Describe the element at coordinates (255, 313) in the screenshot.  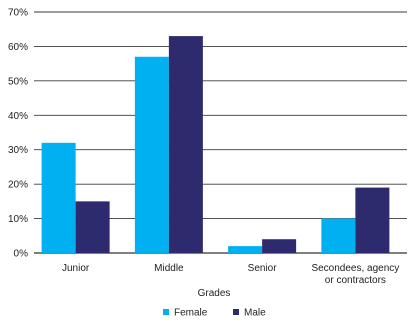
I see `legend-label-male: Male` at that location.